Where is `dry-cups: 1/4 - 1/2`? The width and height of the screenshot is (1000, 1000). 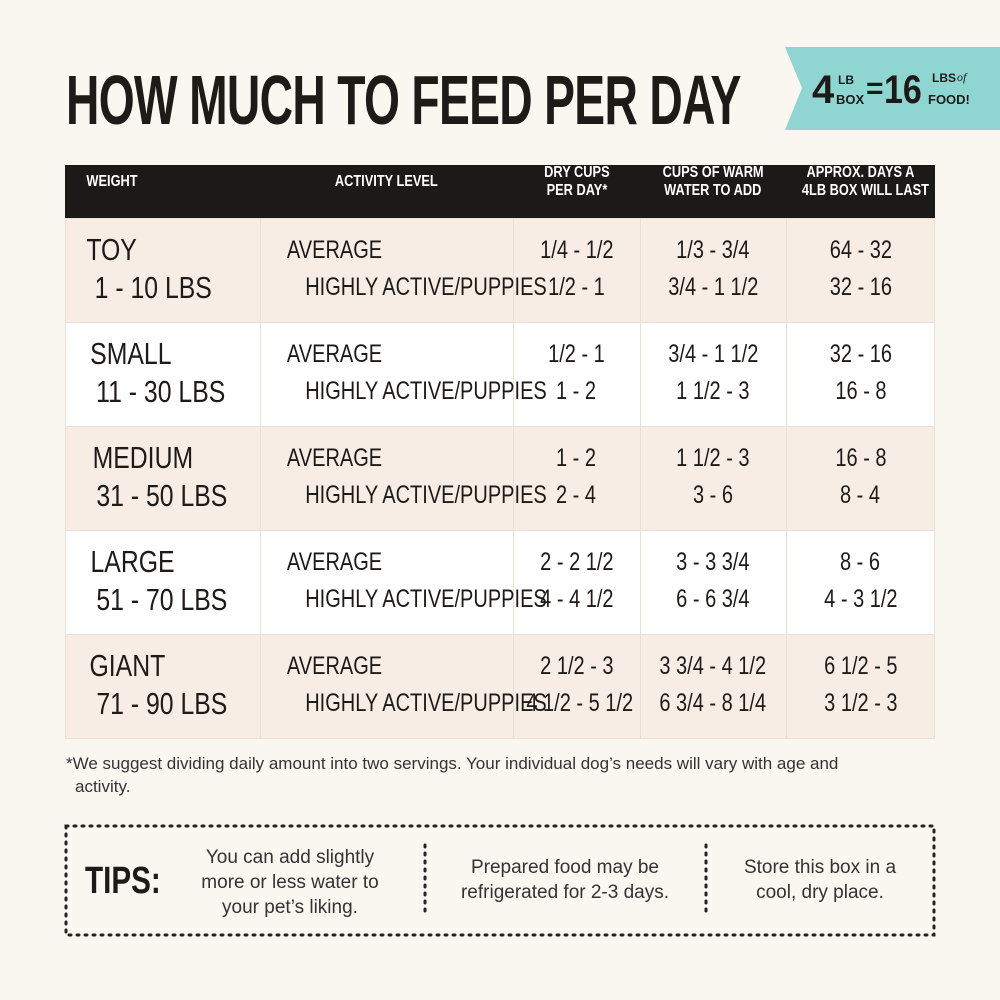 dry-cups: 1/4 - 1/2 is located at coordinates (576, 250).